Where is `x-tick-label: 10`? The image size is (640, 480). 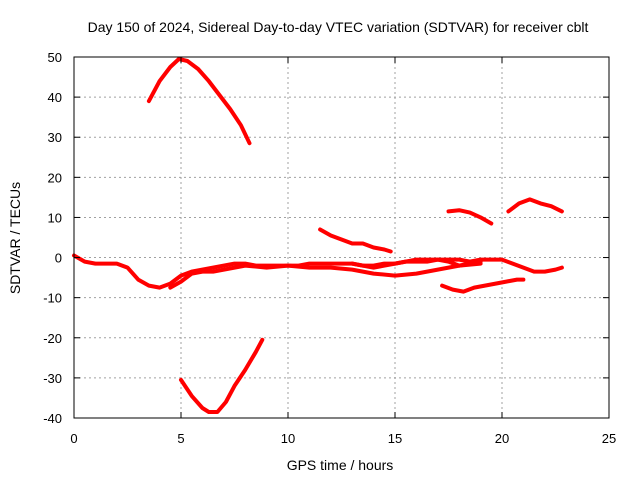
x-tick-label: 10 is located at coordinates (288, 438).